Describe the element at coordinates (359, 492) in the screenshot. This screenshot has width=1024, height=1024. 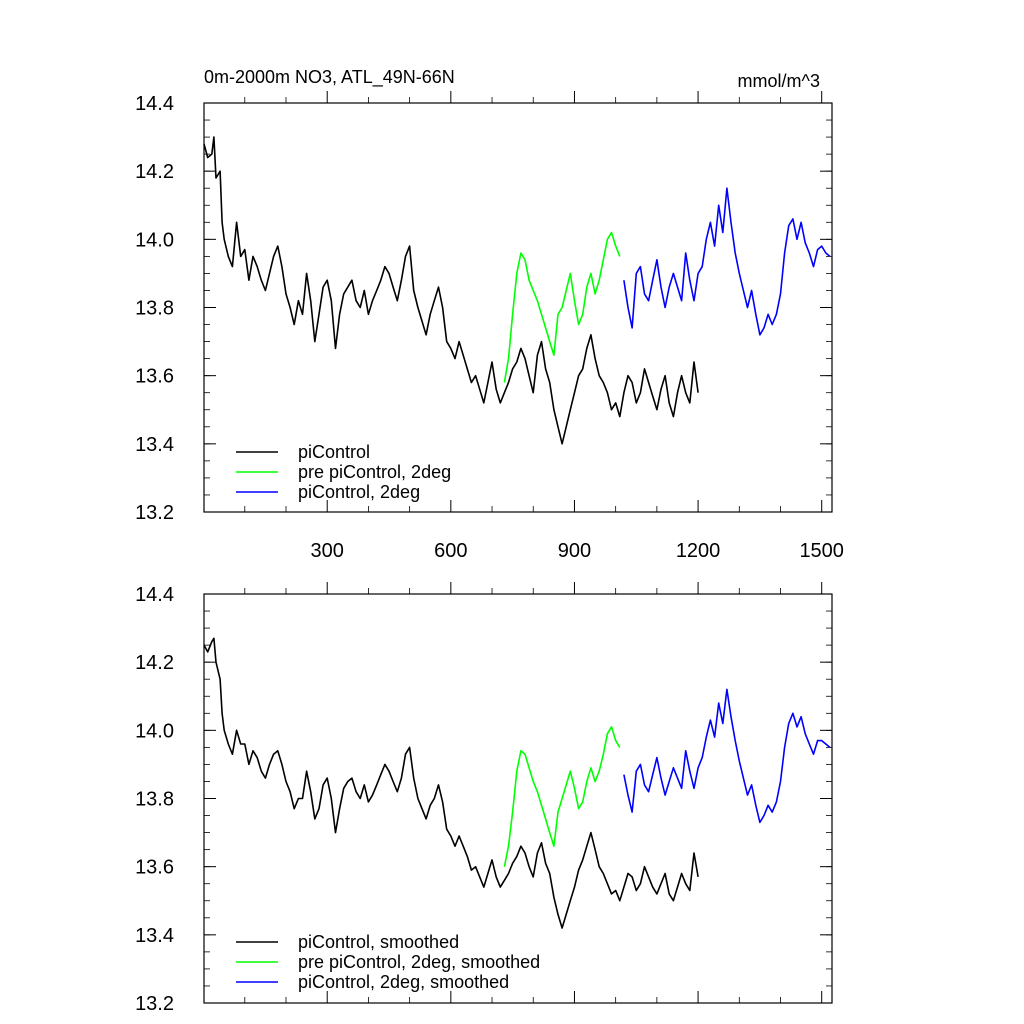
I see `legend-label-2: piControl, 2deg` at that location.